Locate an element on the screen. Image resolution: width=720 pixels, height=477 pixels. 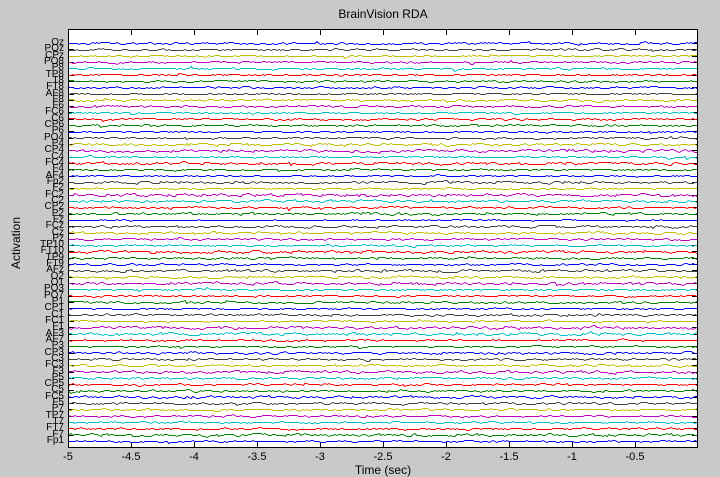
channel-label: F4 is located at coordinates (58, 169).